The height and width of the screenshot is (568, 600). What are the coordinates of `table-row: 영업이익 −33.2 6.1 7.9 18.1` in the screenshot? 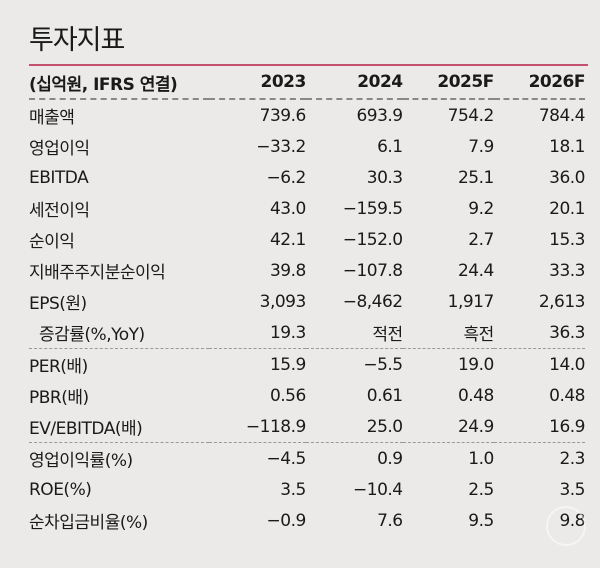 It's located at (307, 146).